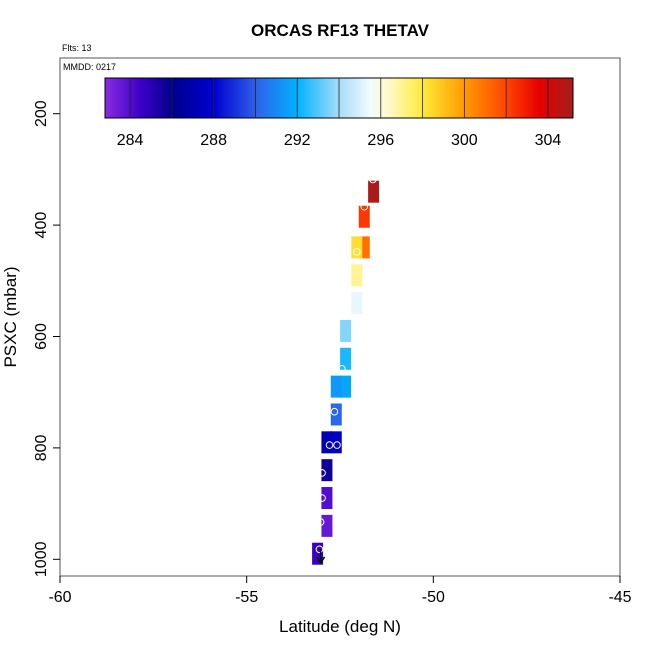  I want to click on flights-label: Flts: 13, so click(77, 48).